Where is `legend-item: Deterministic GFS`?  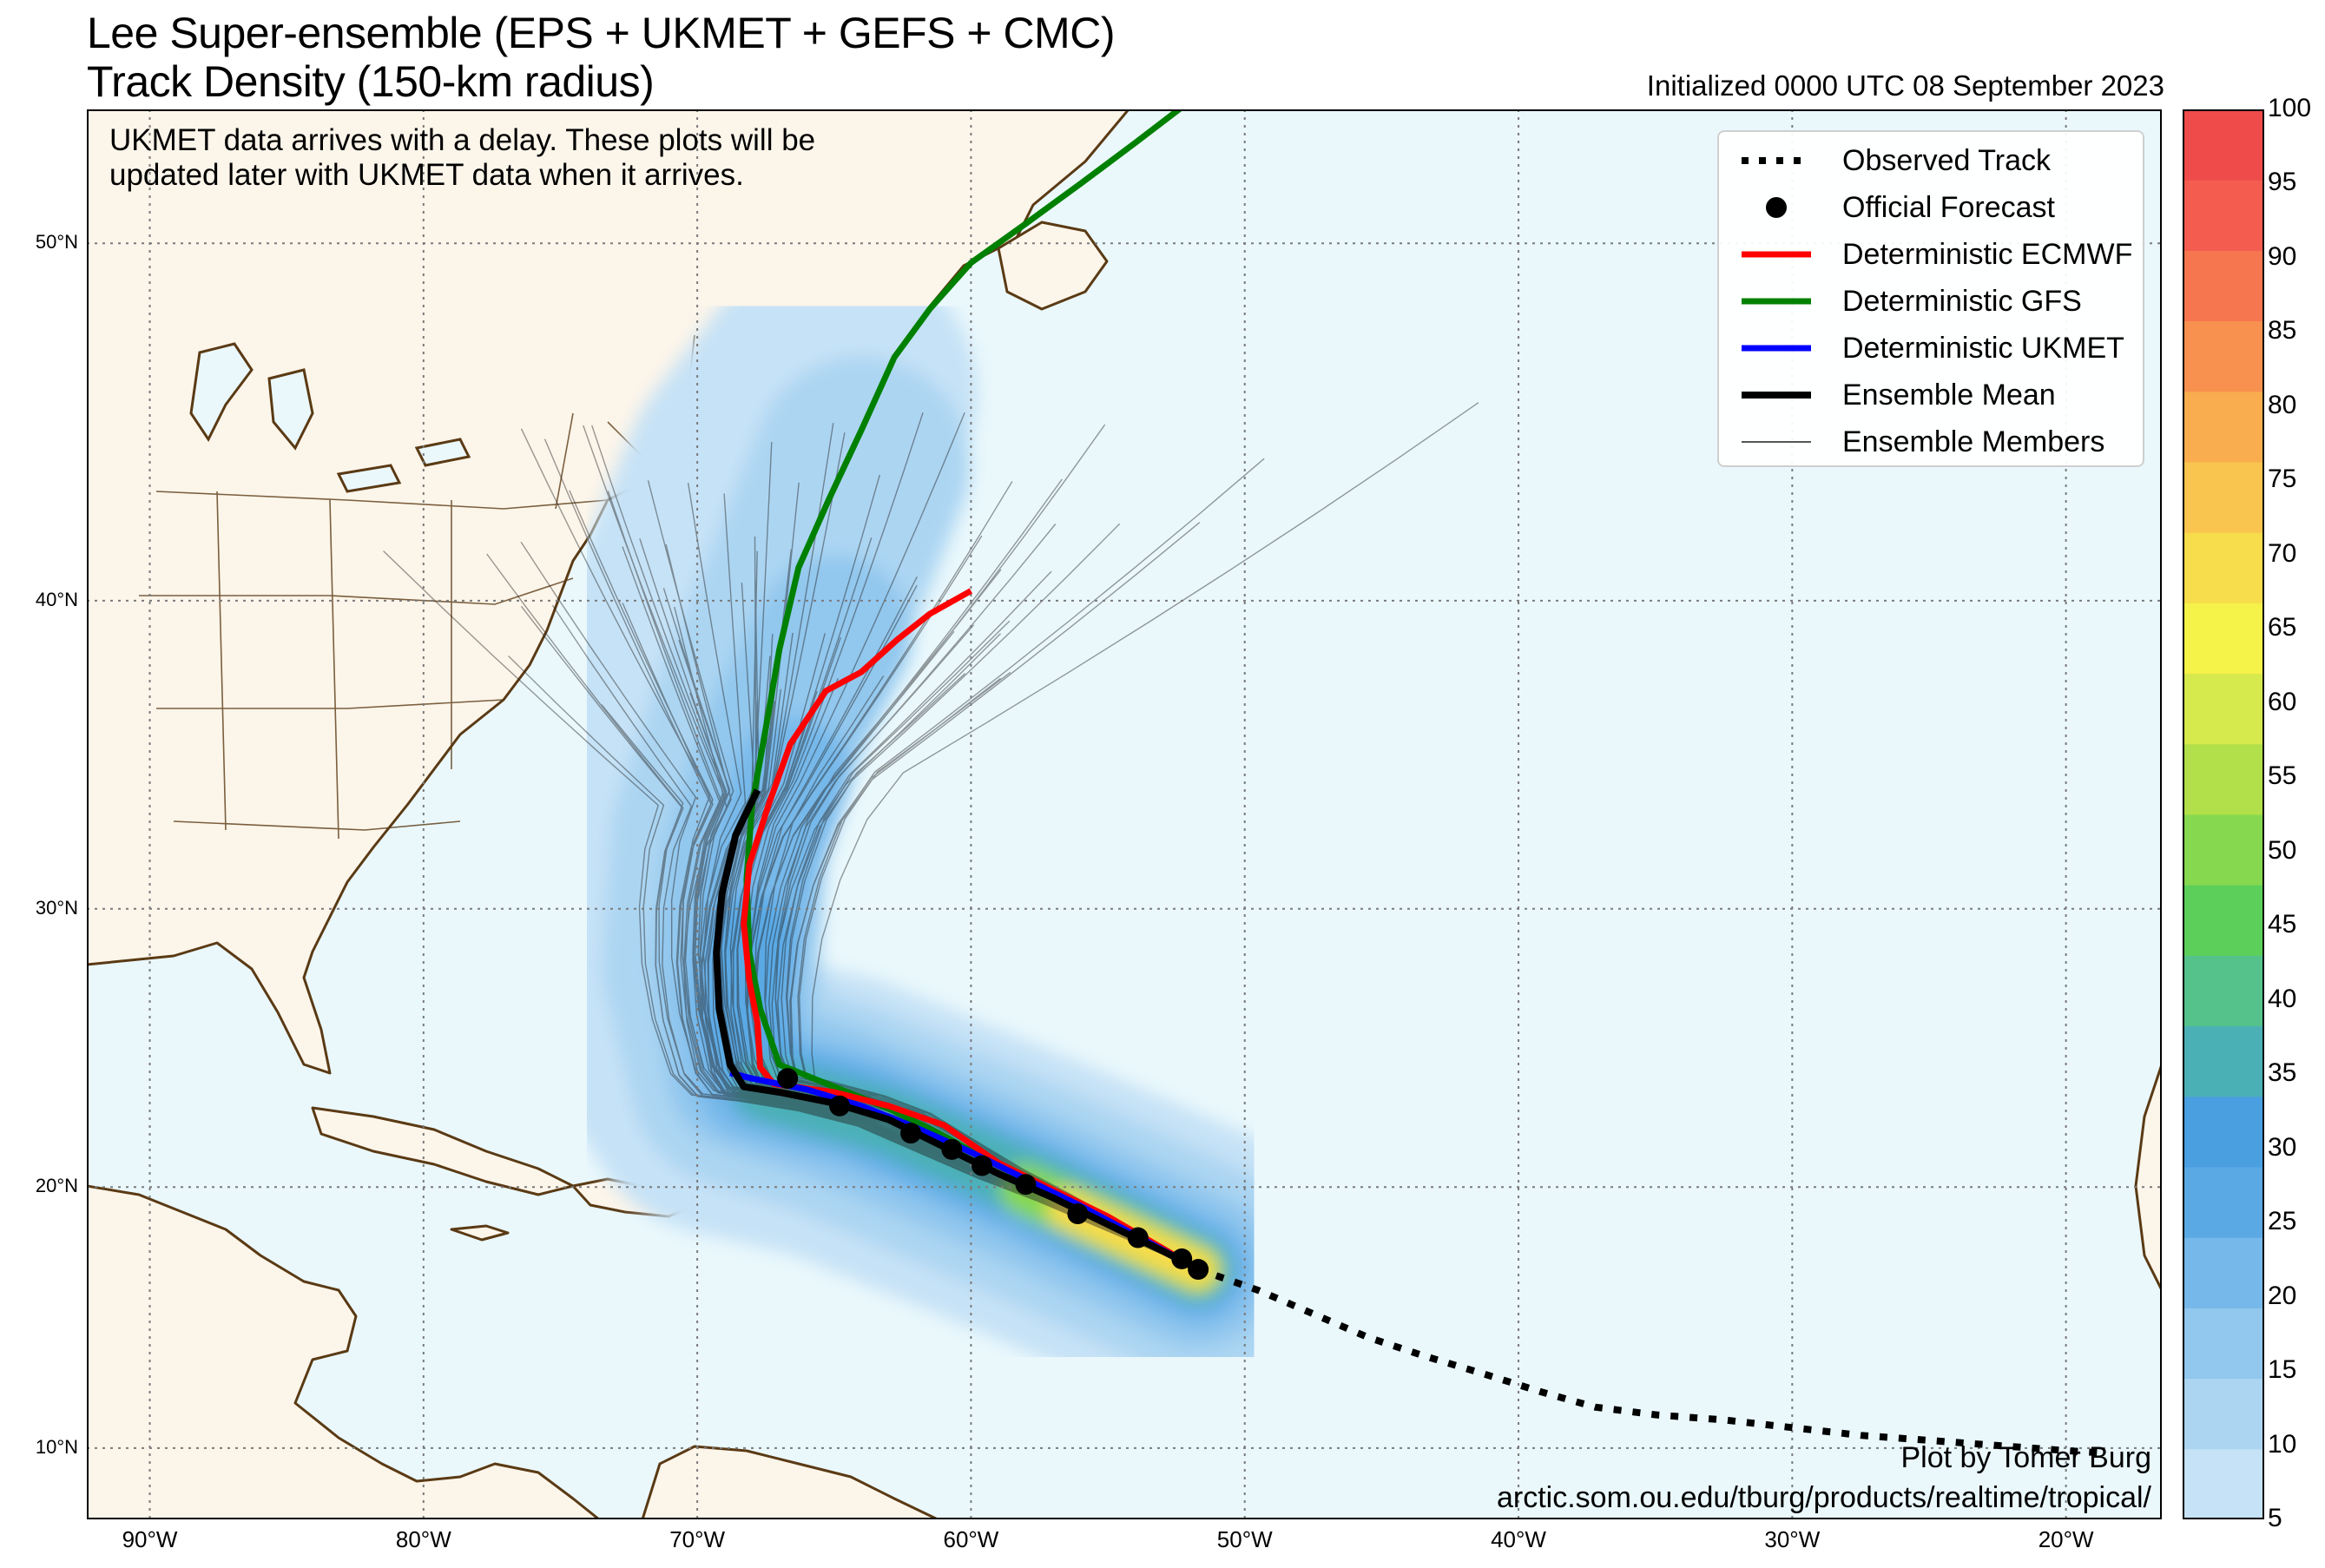
legend-item: Deterministic GFS is located at coordinates (1935, 301).